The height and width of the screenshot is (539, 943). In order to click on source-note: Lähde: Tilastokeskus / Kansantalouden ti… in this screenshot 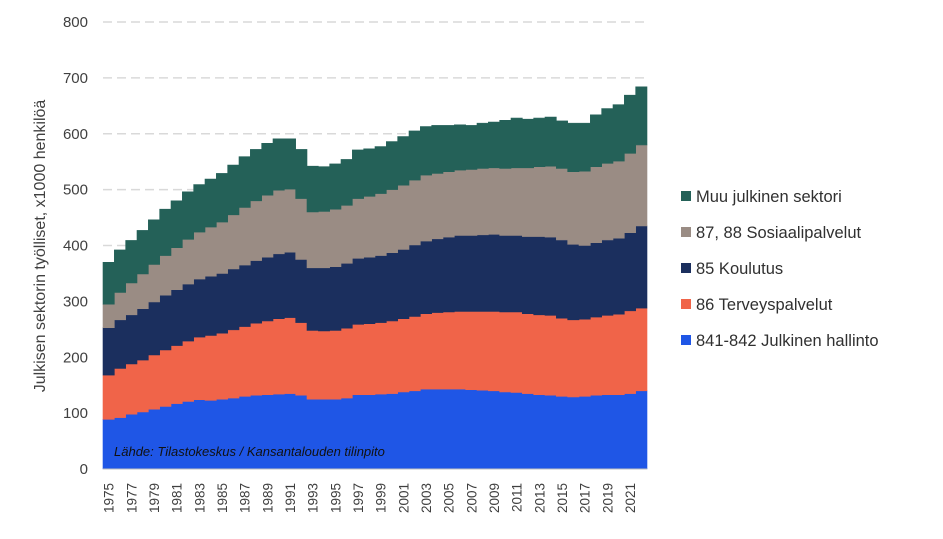, I will do `click(249, 451)`.